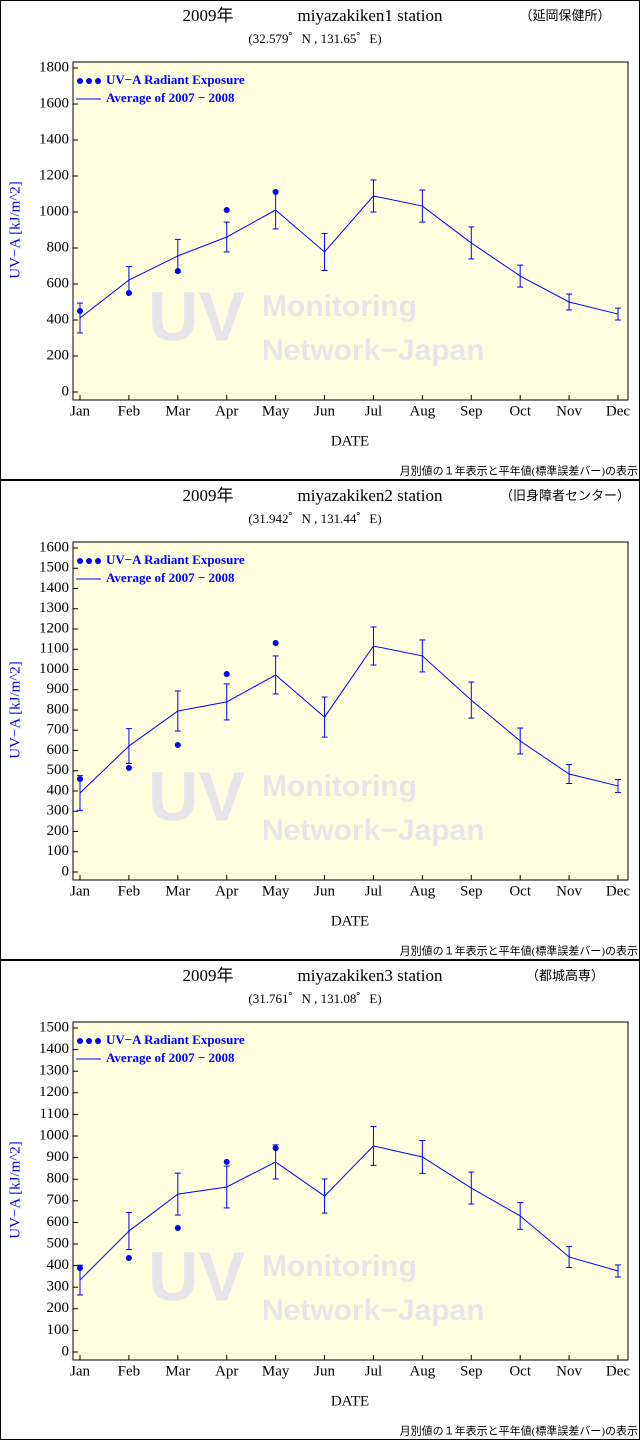  I want to click on legend-label: UV−A Radiant Exposure, so click(175, 79).